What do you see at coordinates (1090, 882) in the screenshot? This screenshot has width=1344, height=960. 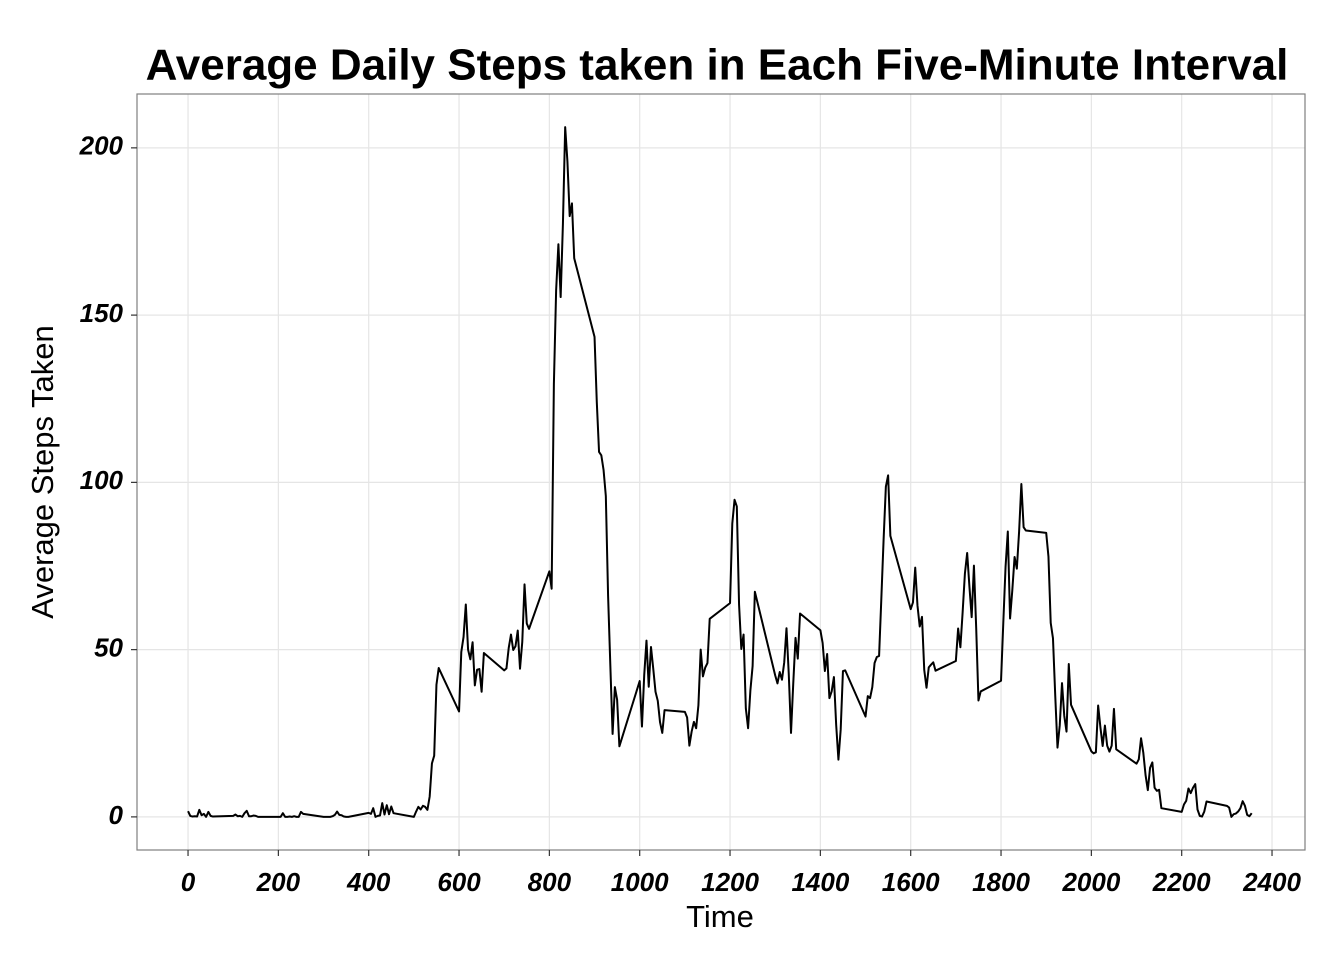 I see `x-tick-label: 2000` at bounding box center [1090, 882].